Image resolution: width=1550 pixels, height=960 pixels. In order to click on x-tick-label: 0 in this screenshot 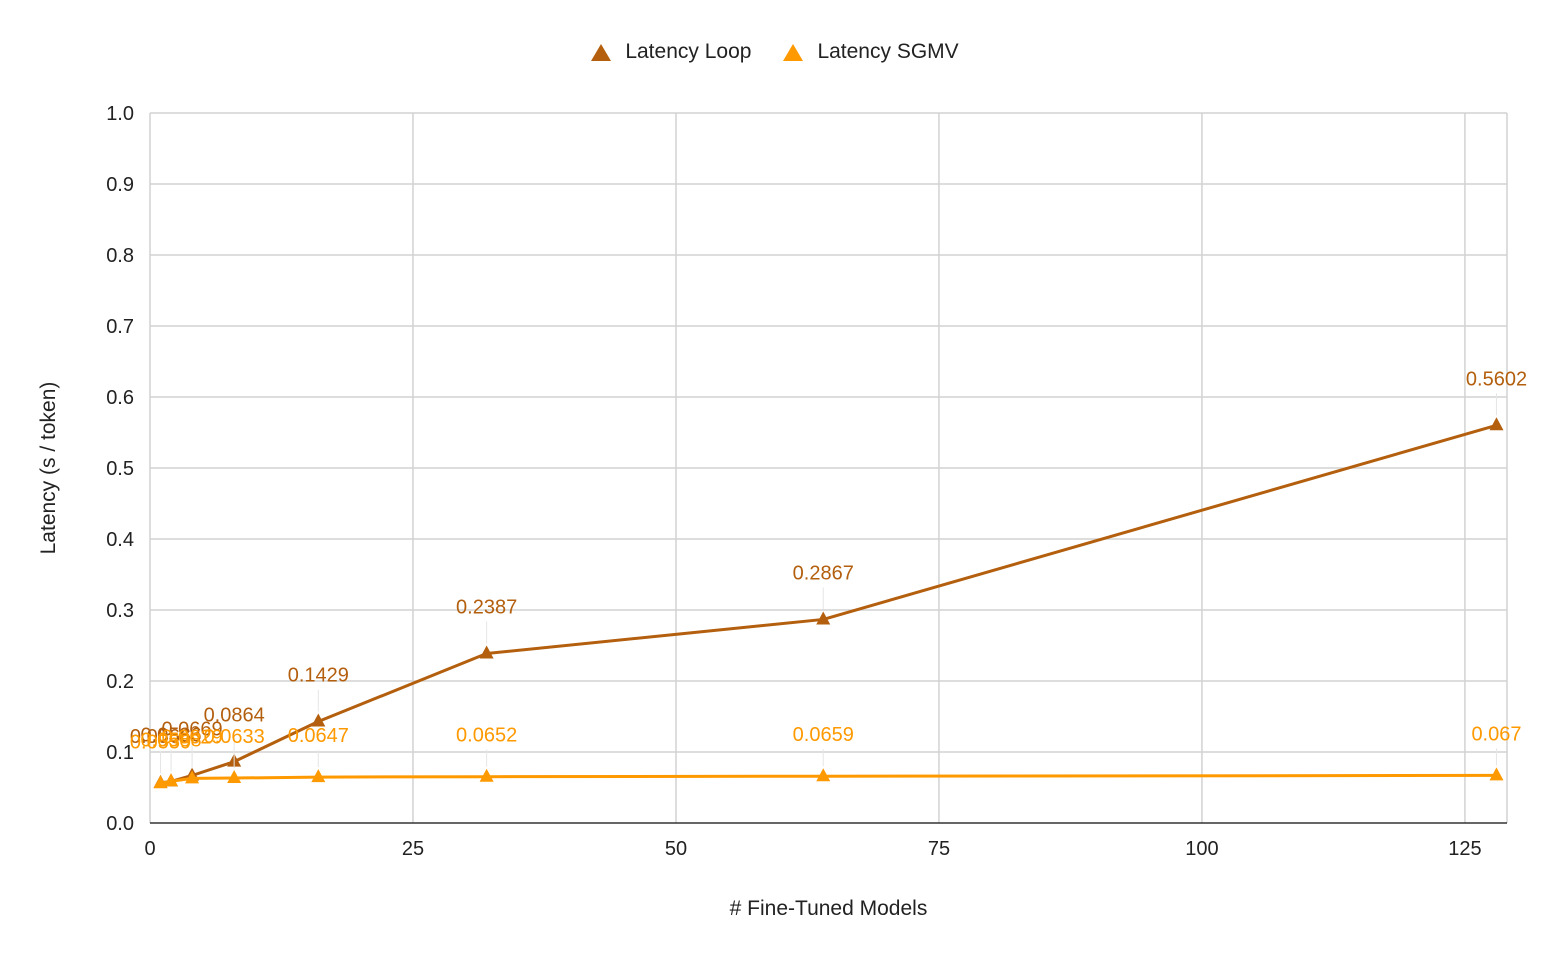, I will do `click(149, 849)`.